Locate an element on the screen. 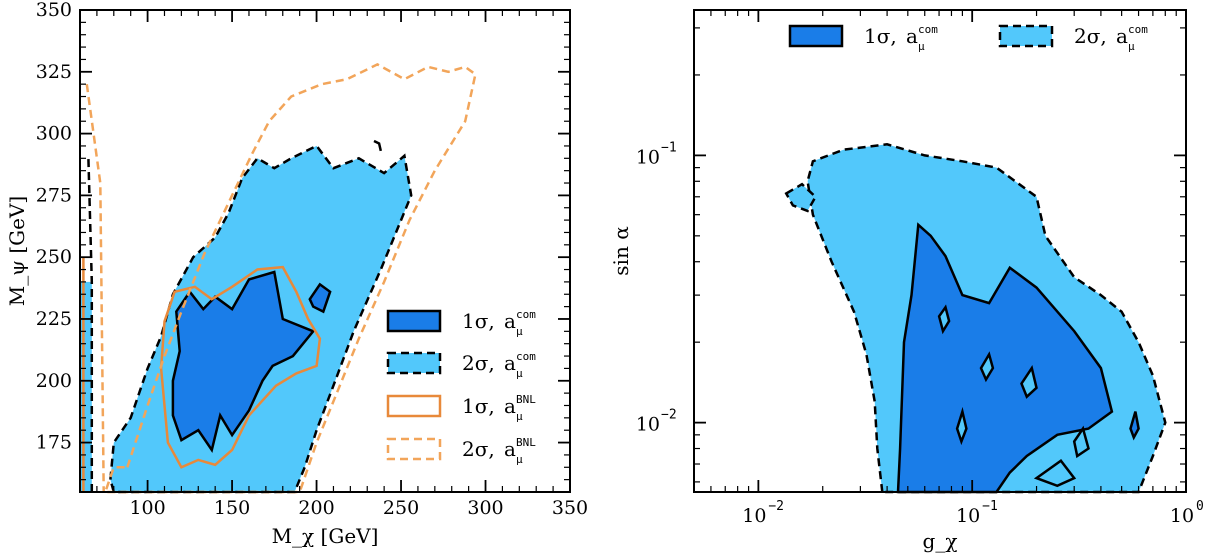  x-tick-exponent: −1 is located at coordinates (990, 506).